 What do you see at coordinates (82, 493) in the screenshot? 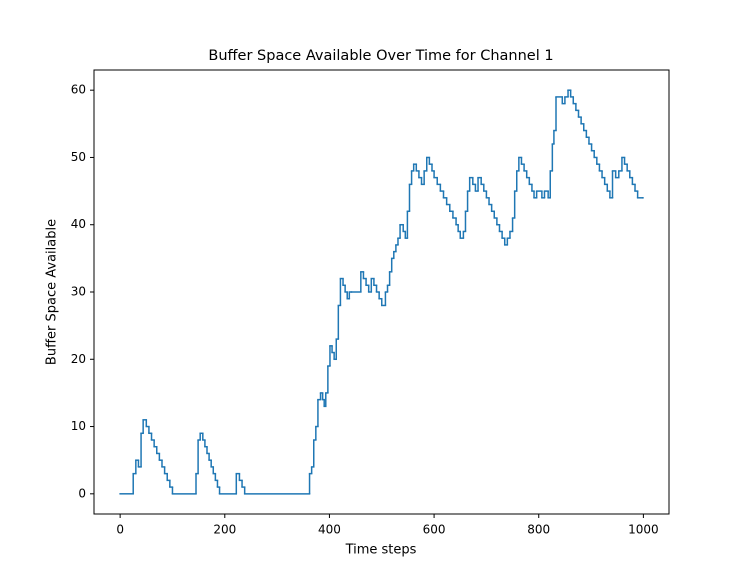
I see `y-tick-label: 0` at bounding box center [82, 493].